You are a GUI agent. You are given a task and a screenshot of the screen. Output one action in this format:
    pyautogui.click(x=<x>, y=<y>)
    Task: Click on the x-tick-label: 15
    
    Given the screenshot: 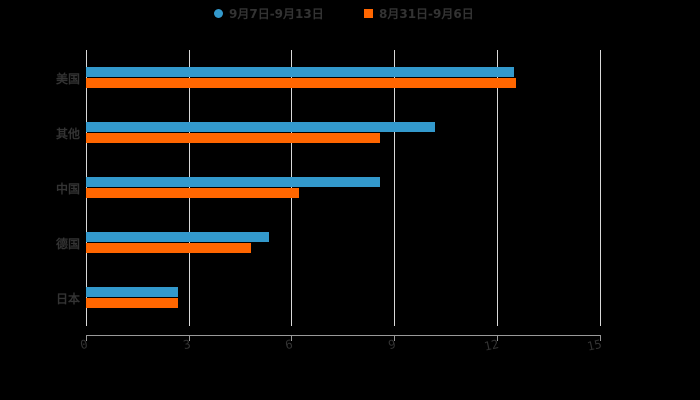 What is the action you would take?
    pyautogui.click(x=594, y=345)
    